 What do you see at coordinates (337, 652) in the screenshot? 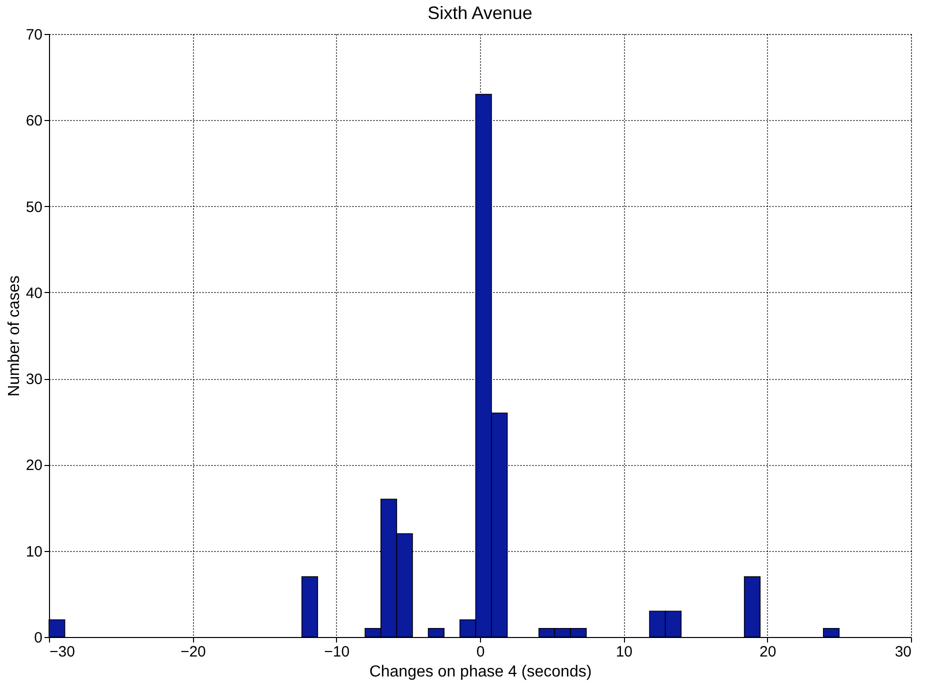
I see `x-tick-label: −10` at bounding box center [337, 652].